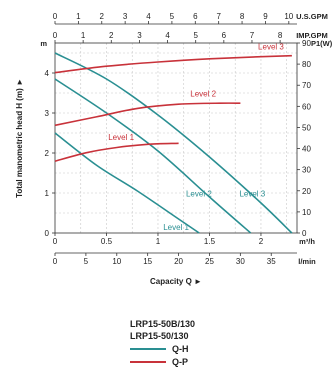  What do you see at coordinates (306, 106) in the screenshot?
I see `y-tick-label-power: 60` at bounding box center [306, 106].